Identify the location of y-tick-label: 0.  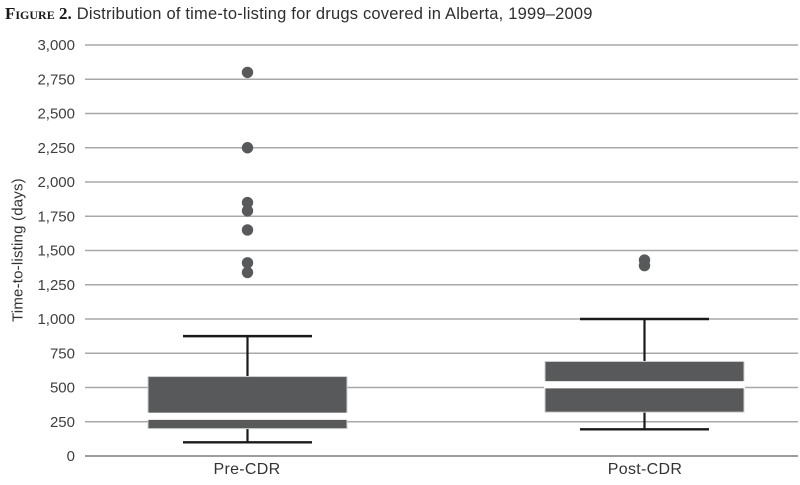
(71, 456).